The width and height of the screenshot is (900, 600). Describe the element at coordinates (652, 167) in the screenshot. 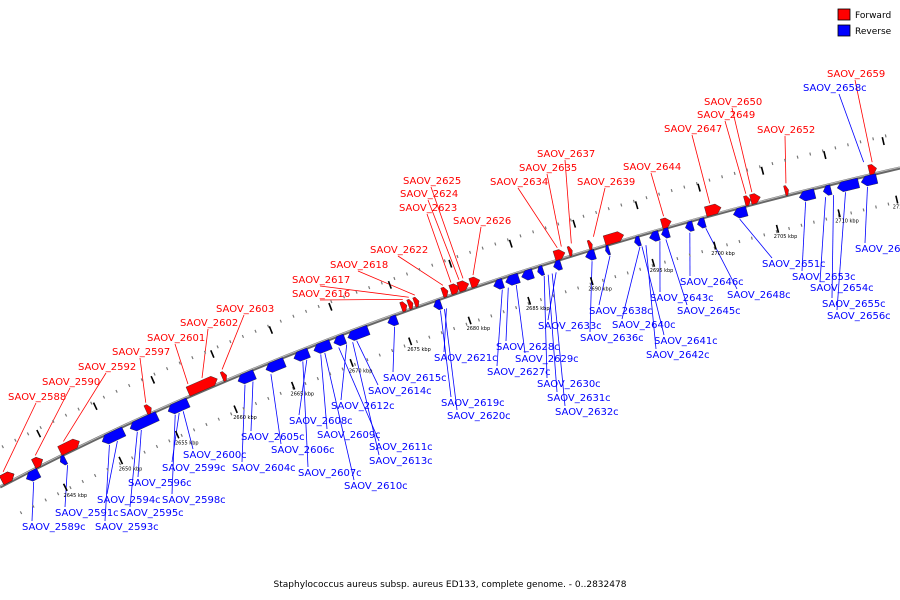

I see `forward-gene-label: SAOV_2644` at that location.